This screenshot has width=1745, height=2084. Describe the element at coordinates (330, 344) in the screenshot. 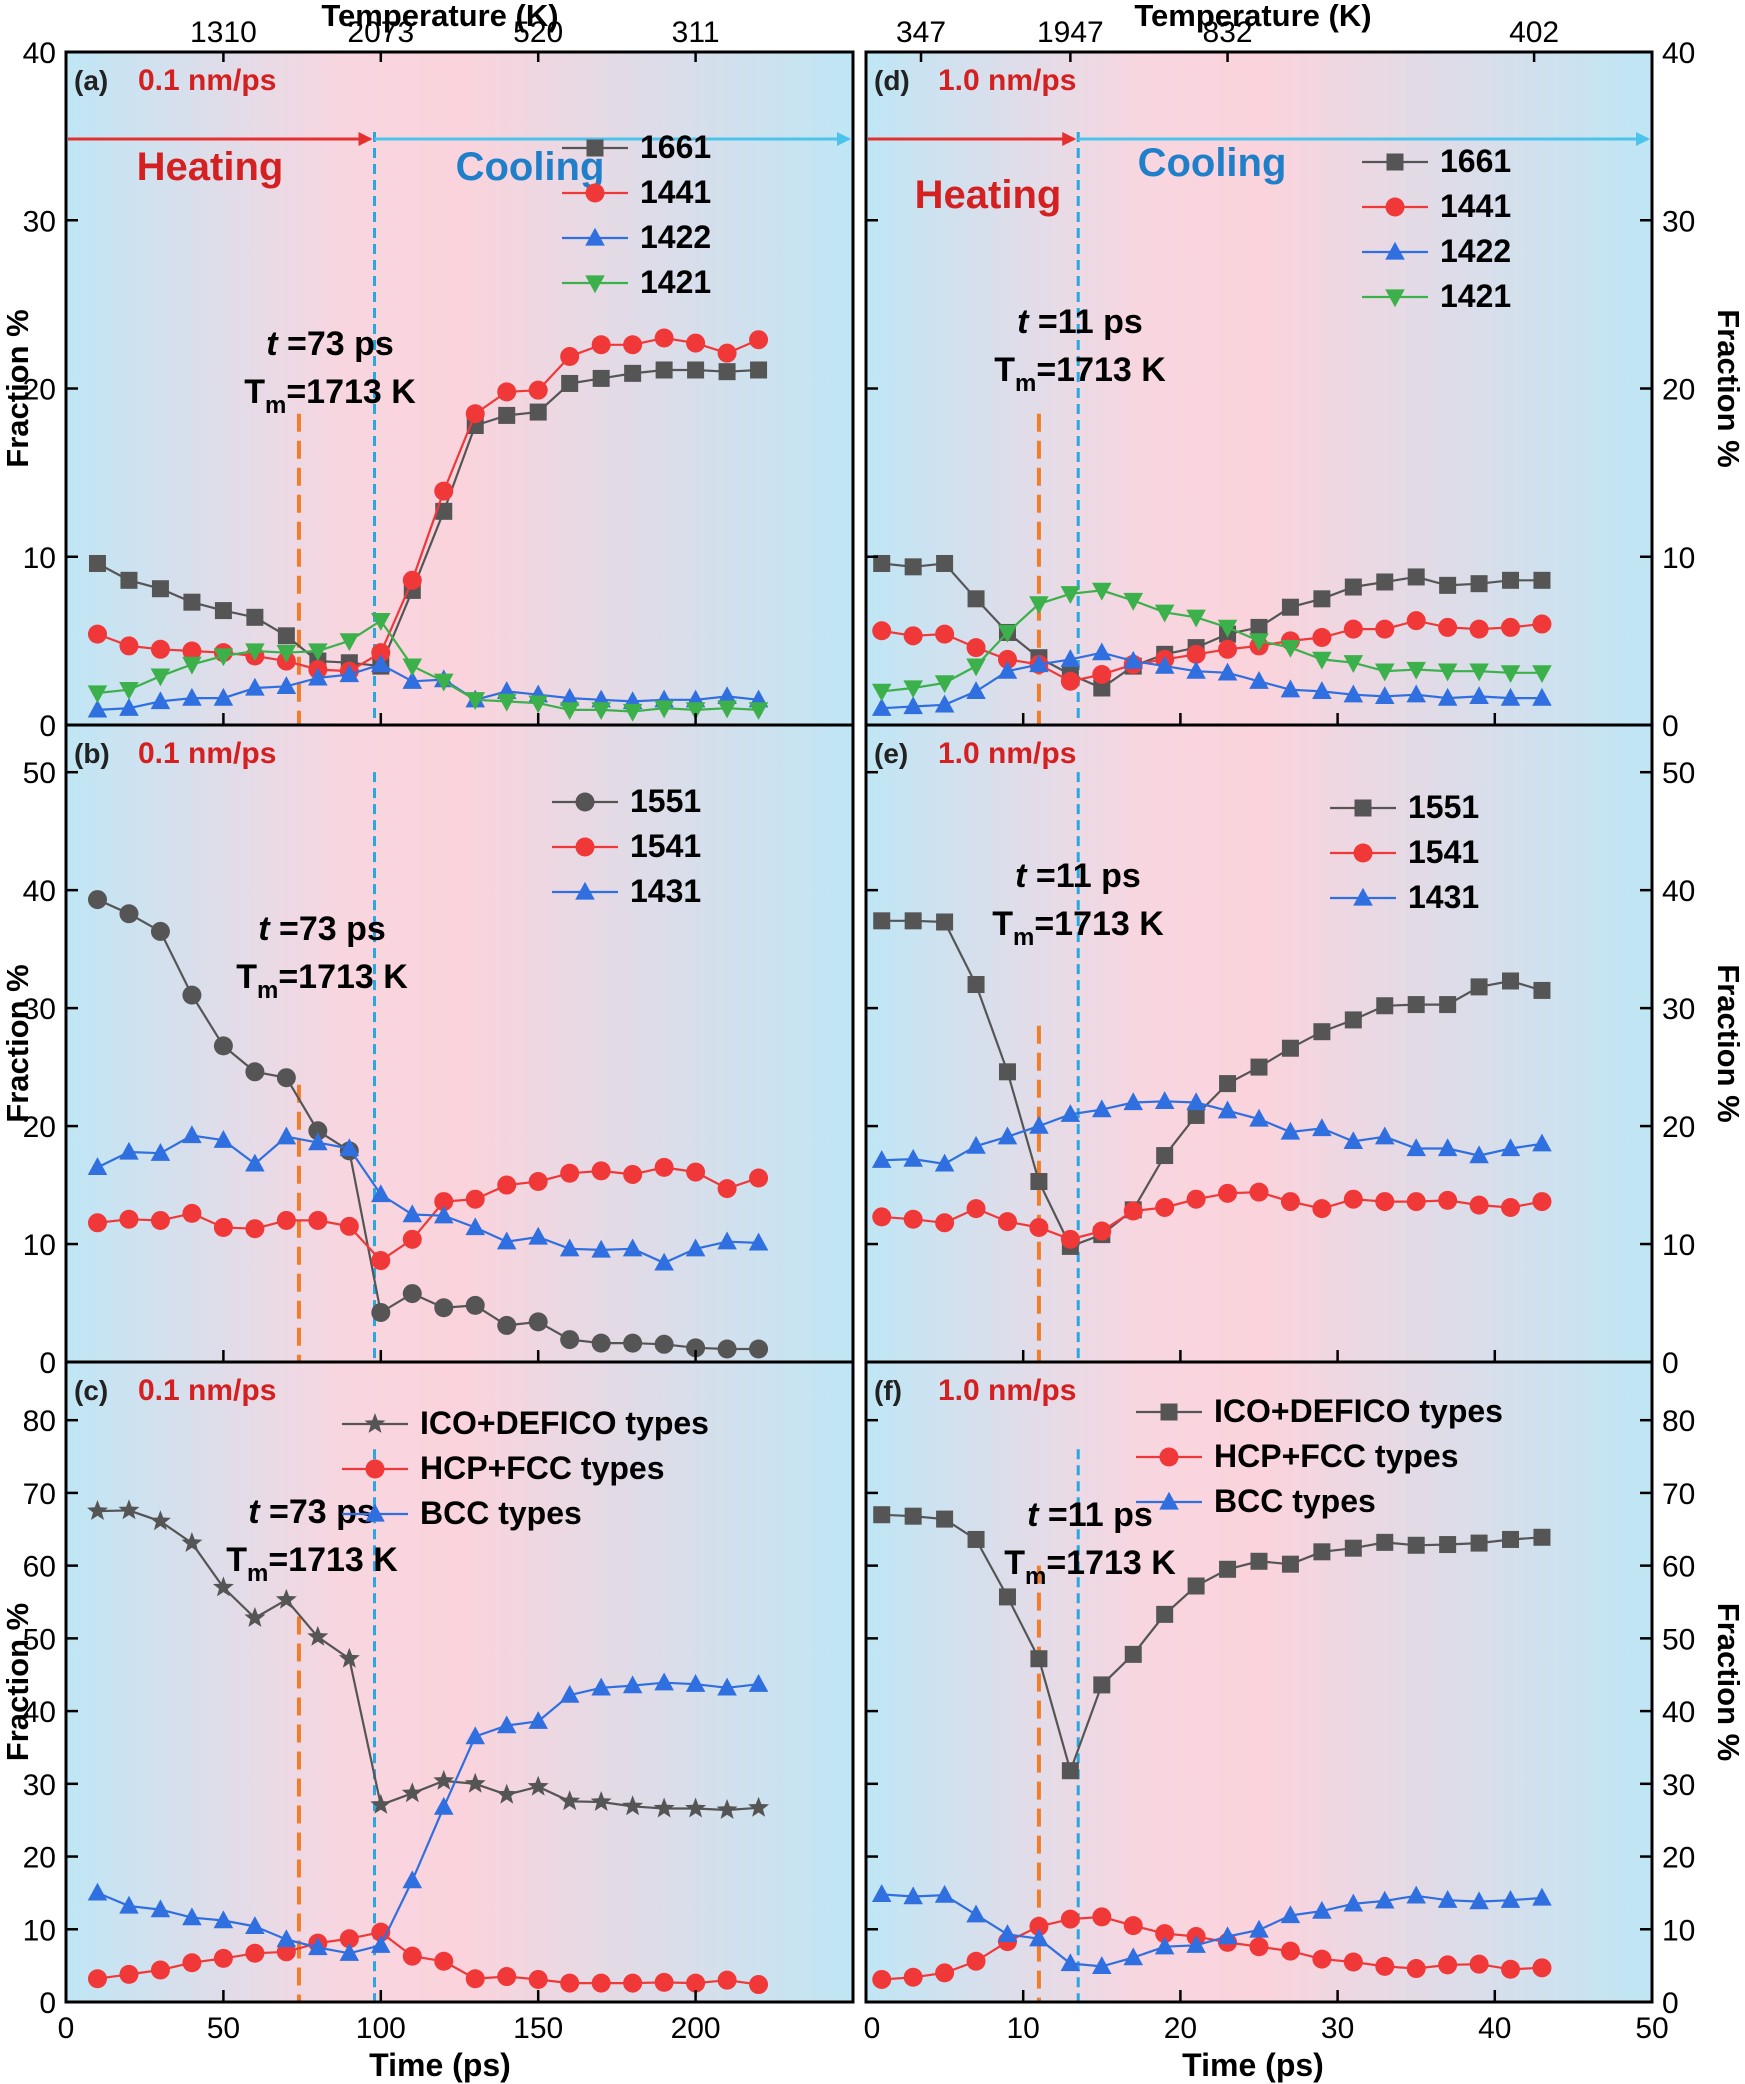

I see `melt-time-annotation: t =73 ps` at that location.